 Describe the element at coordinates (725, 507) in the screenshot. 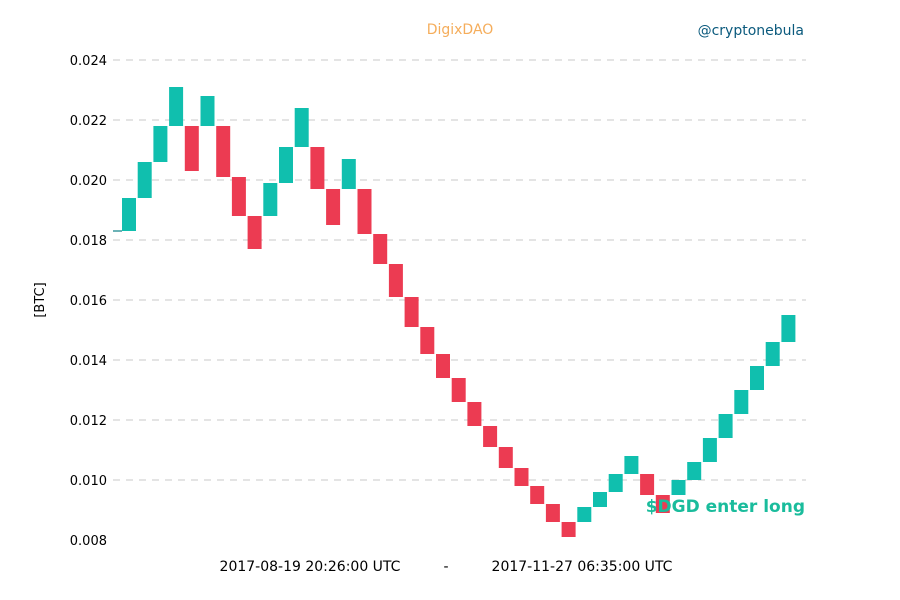

I see `signal-annotation: $DGD enter long` at that location.